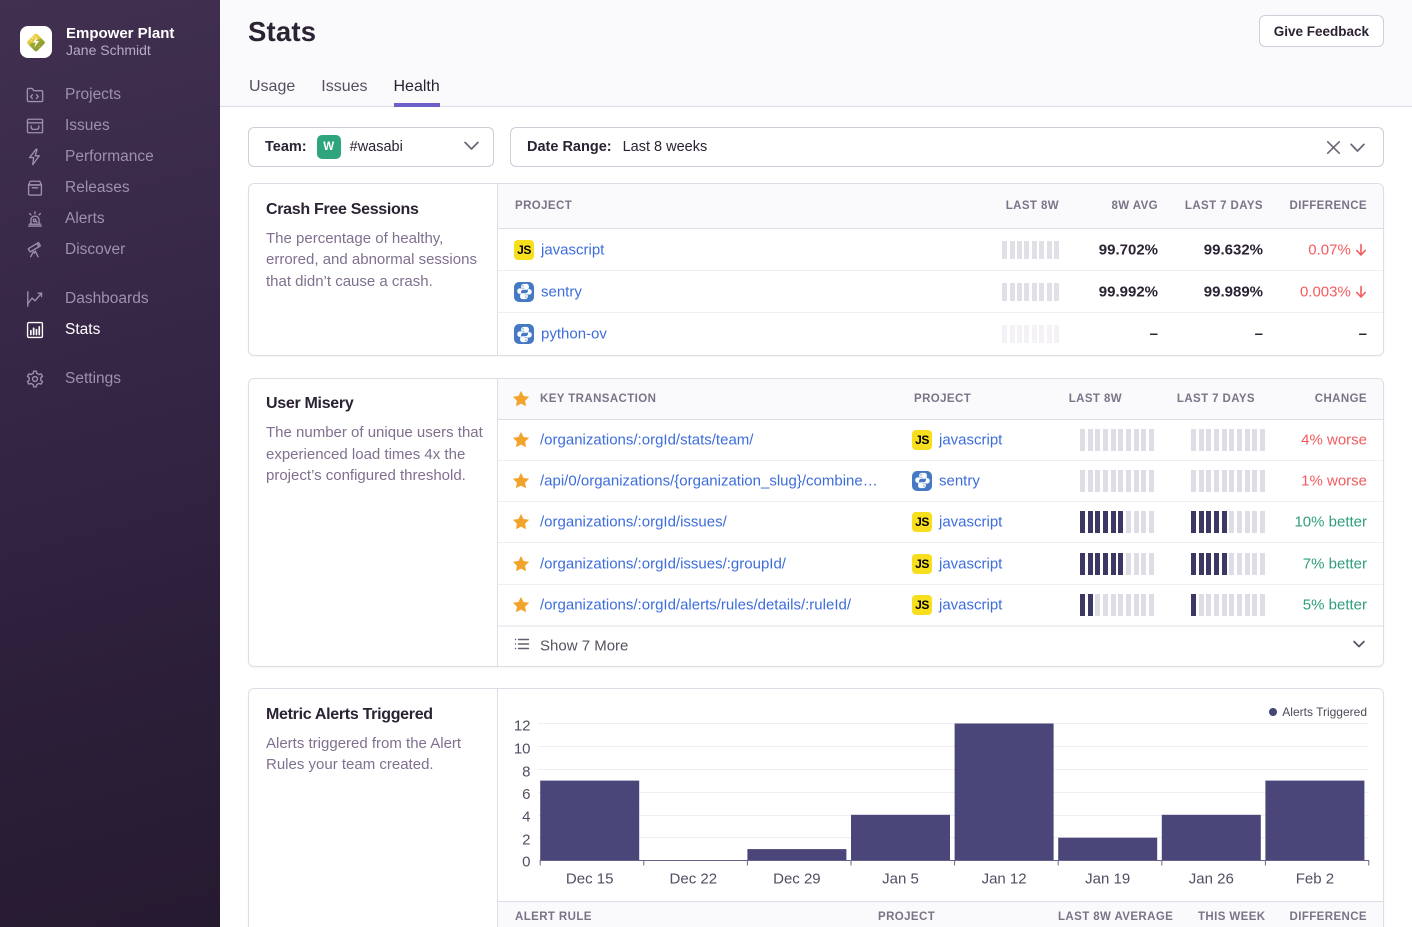  What do you see at coordinates (797, 879) in the screenshot?
I see `svg-text: Dec 29` at bounding box center [797, 879].